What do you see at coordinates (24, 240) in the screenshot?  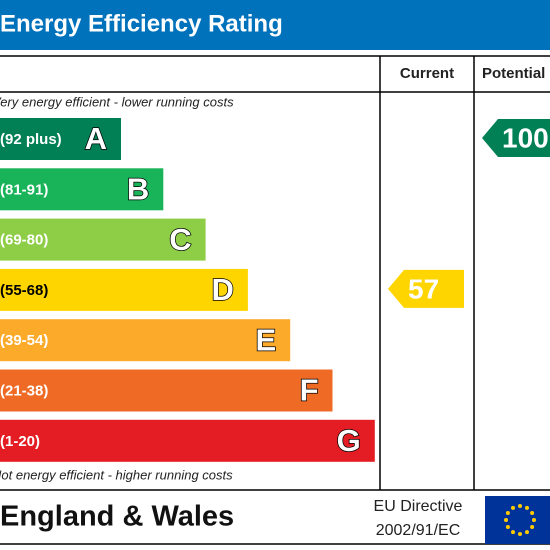 I see `band-range: (69-80)` at bounding box center [24, 240].